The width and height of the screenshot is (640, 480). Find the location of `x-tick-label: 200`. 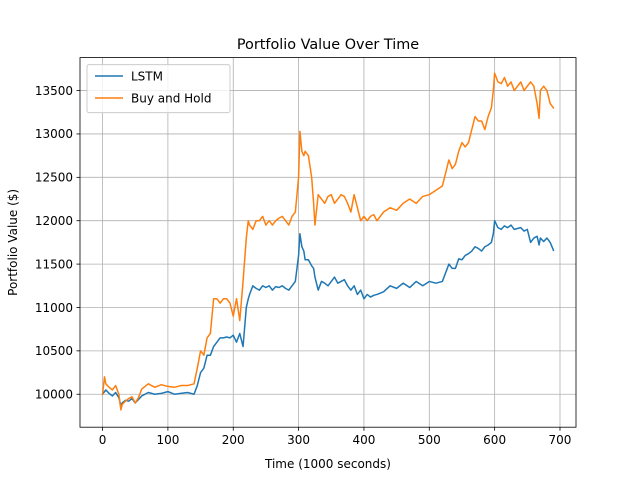

x-tick-label: 200 is located at coordinates (233, 440).